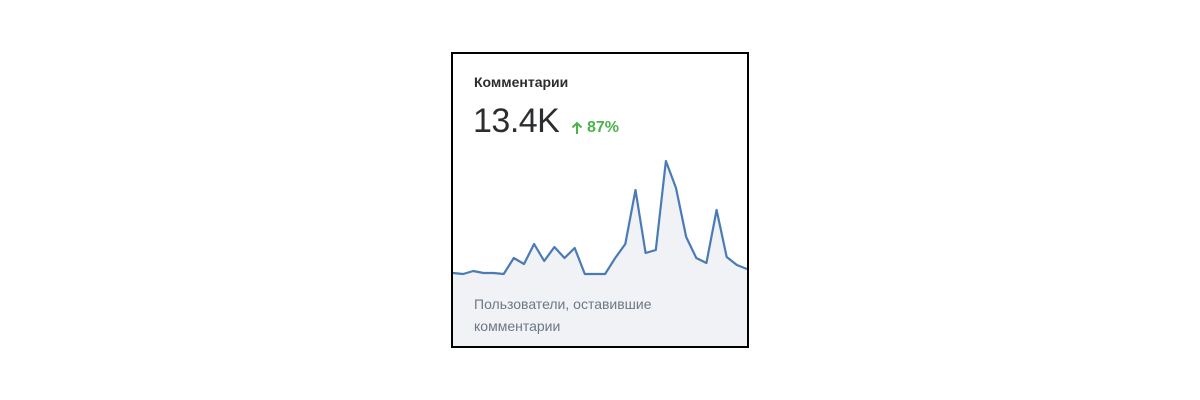 The height and width of the screenshot is (400, 1200). I want to click on stat-value: 13.4K, so click(516, 121).